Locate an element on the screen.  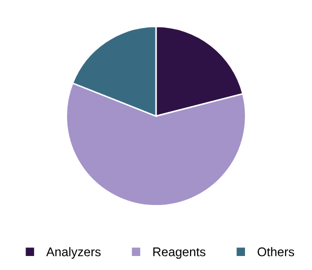
legend-label: Others is located at coordinates (276, 251).